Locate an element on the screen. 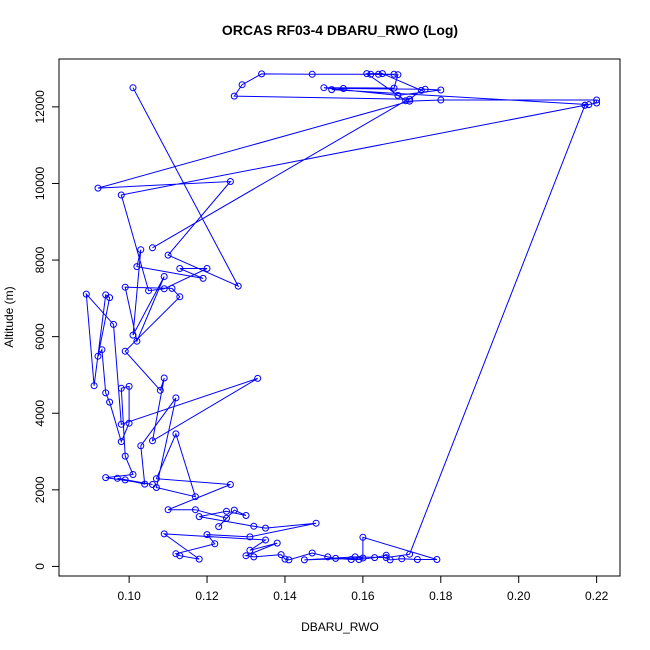 Image resolution: width=650 pixels, height=650 pixels. y-tick-label: 10000 is located at coordinates (40, 183).